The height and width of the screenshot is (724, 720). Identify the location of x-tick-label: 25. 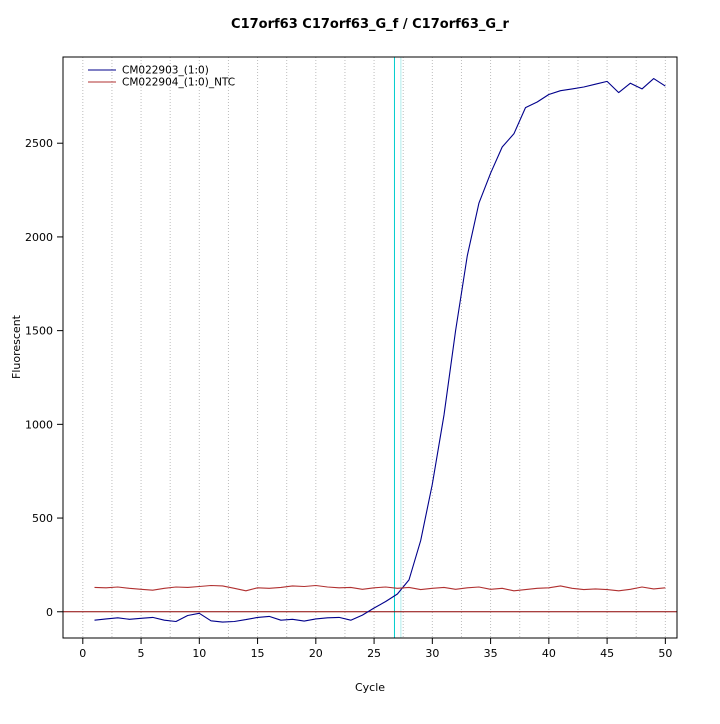
(374, 653).